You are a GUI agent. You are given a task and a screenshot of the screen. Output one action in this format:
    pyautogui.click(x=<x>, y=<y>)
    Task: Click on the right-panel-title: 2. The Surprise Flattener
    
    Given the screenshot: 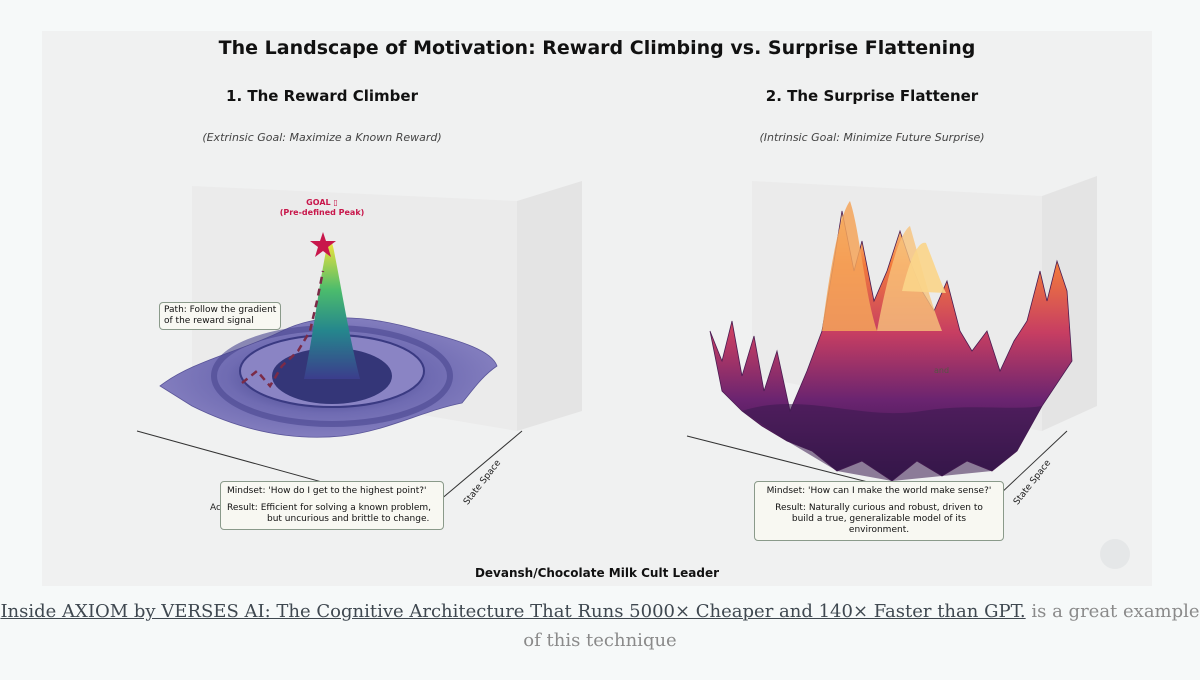 What is the action you would take?
    pyautogui.click(x=872, y=96)
    